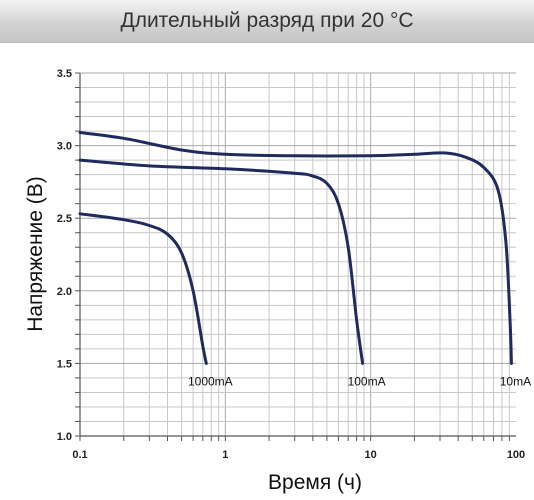  Describe the element at coordinates (516, 455) in the screenshot. I see `x-tick-label: 100` at that location.